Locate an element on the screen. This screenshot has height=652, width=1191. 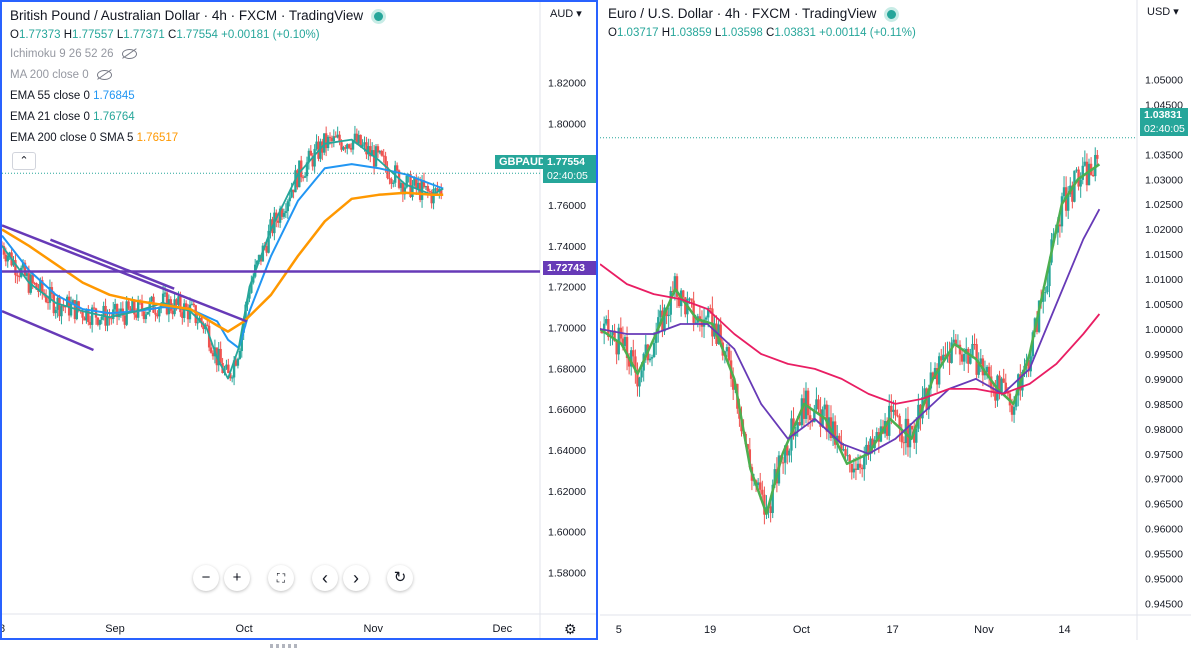
right-price-text: 1.03831 is located at coordinates (1163, 115).